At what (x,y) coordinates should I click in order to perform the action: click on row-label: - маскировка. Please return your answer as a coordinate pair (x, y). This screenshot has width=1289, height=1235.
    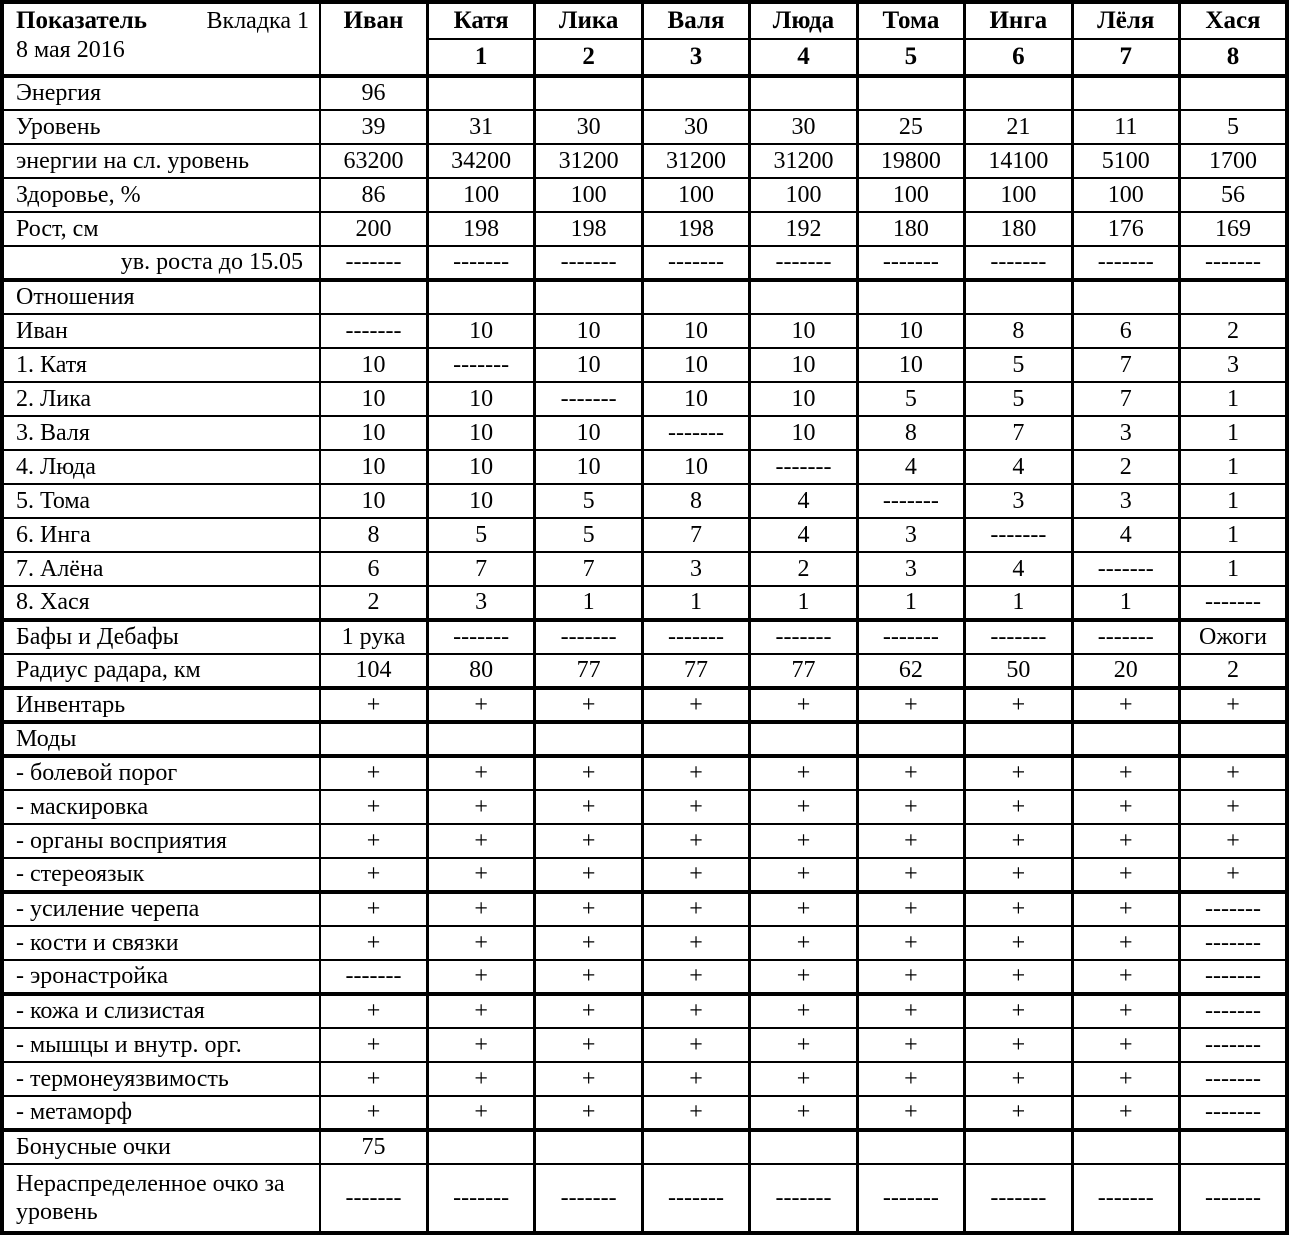
    Looking at the image, I should click on (160, 807).